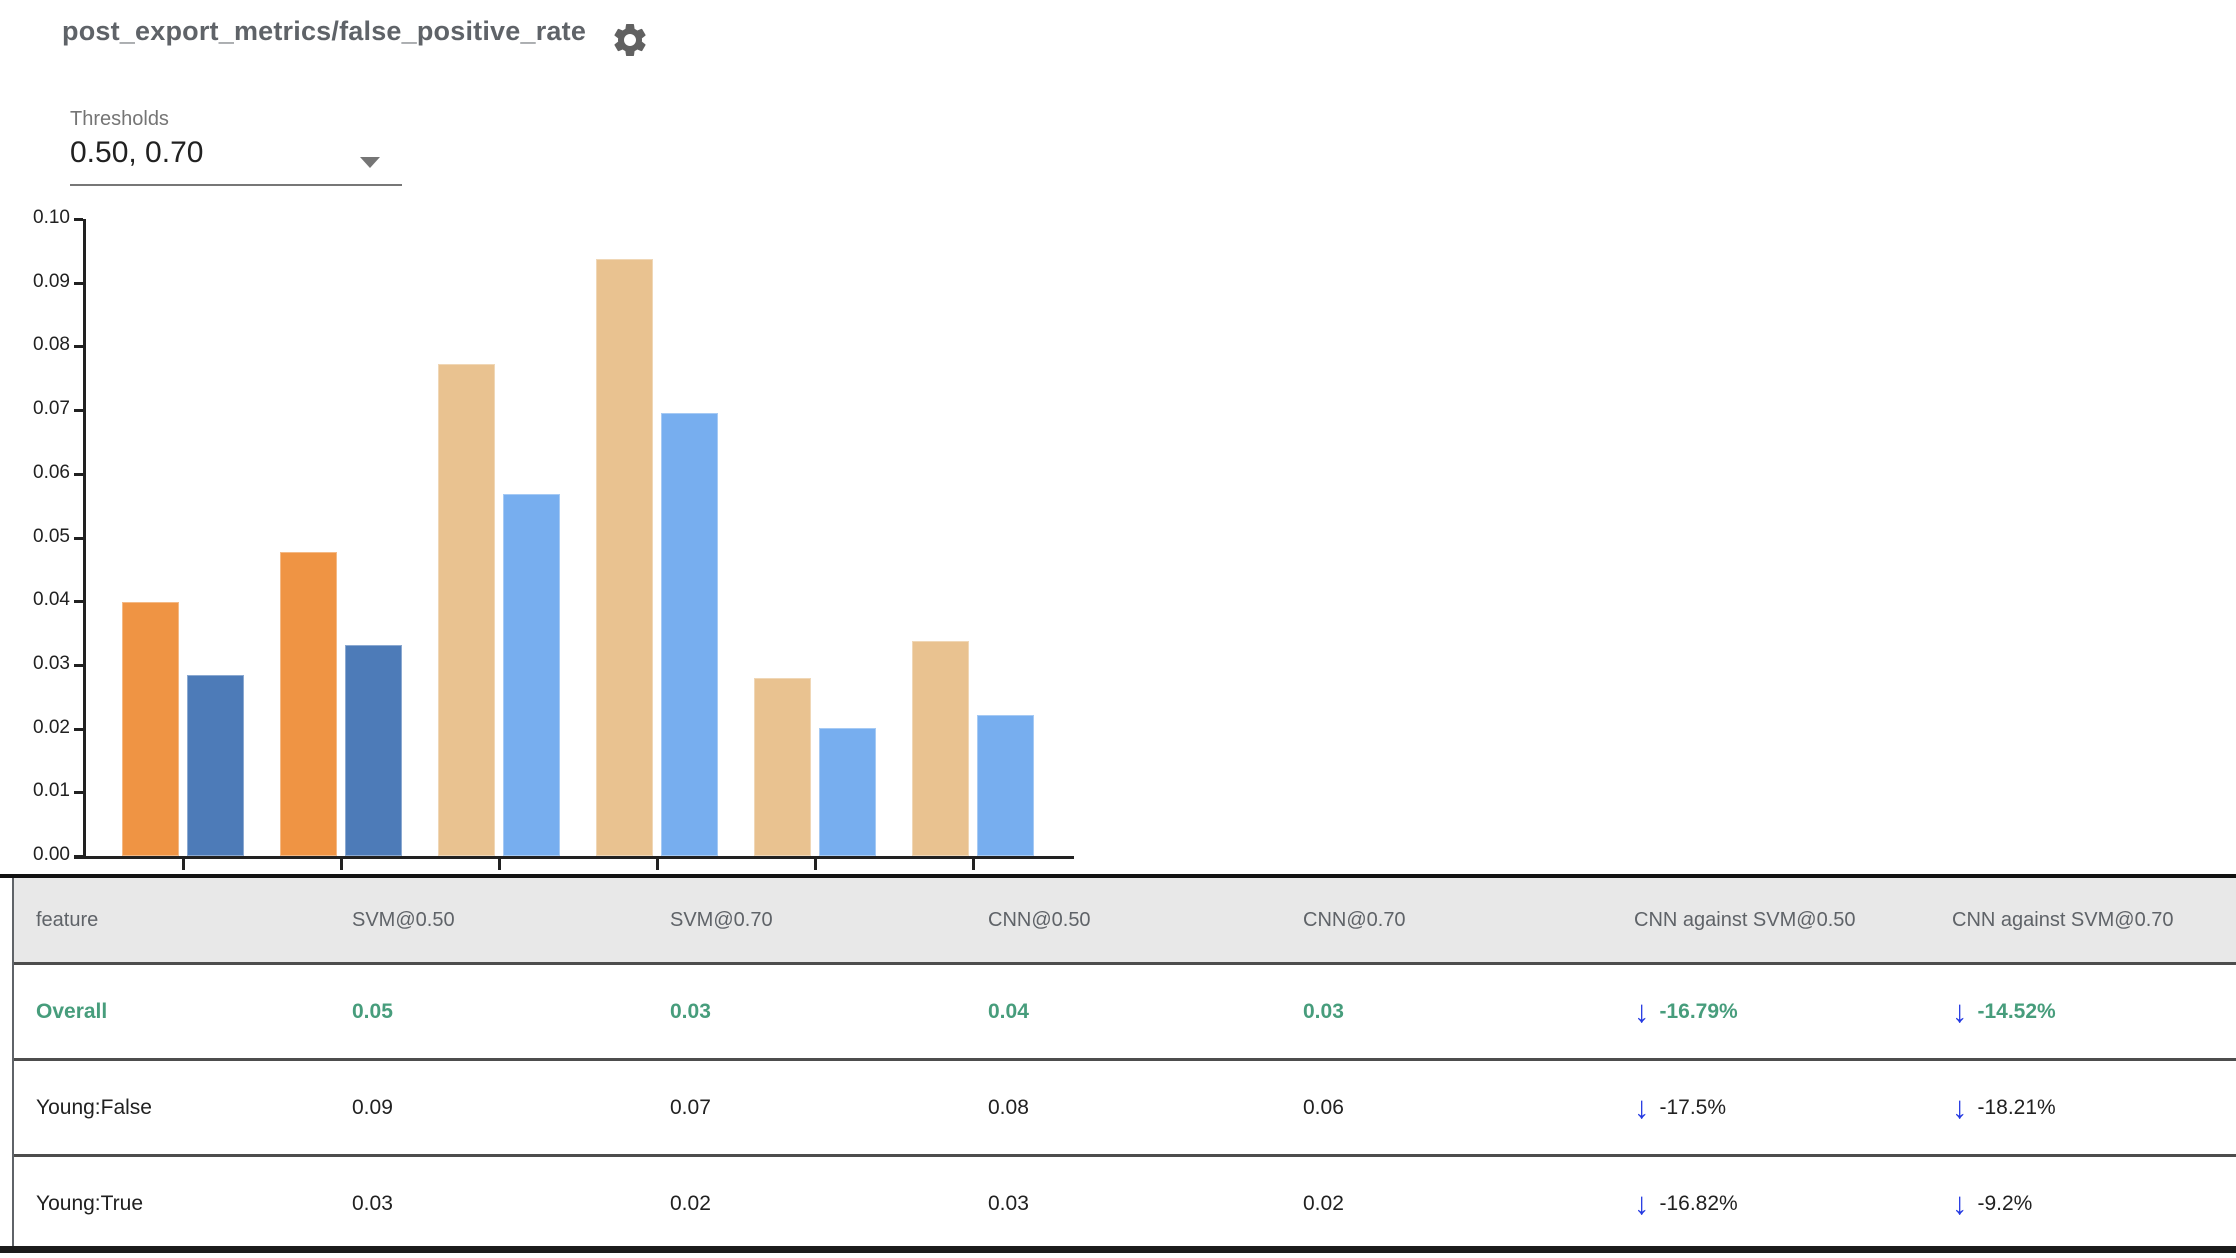  I want to click on delta-cell: ↓ -14.52%, so click(2088, 1011).